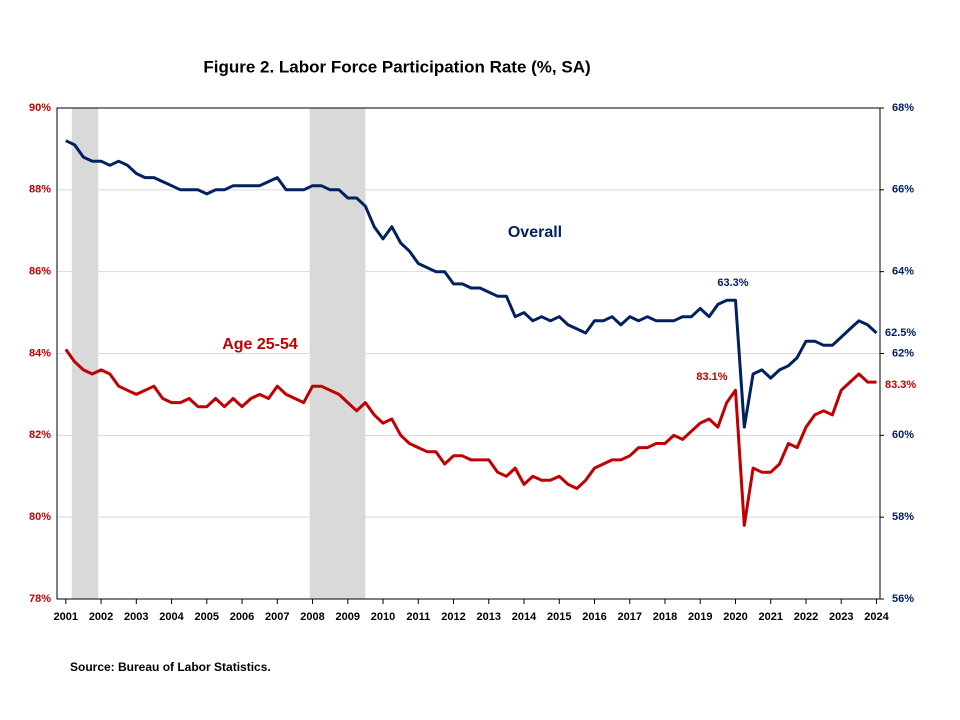 This screenshot has height=720, width=960. I want to click on x-tick-label: 2012, so click(453, 617).